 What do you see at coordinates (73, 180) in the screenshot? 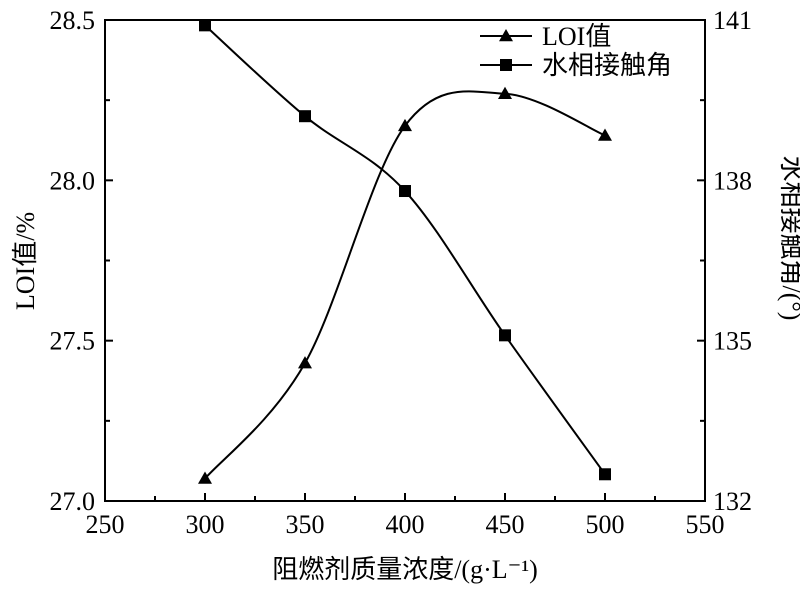
I see `y-tick-label: 28.0` at bounding box center [73, 180].